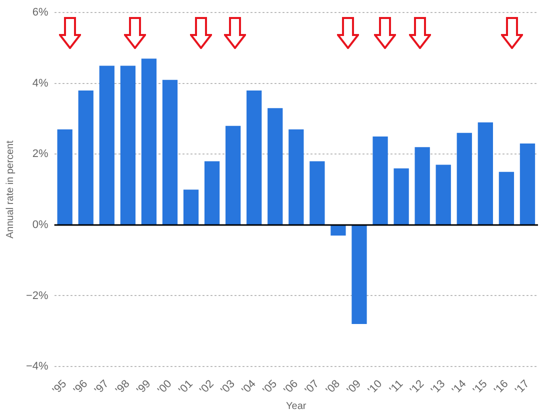 Image resolution: width=542 pixels, height=412 pixels. Describe the element at coordinates (333, 387) in the screenshot. I see `x-tick-label: '08` at that location.